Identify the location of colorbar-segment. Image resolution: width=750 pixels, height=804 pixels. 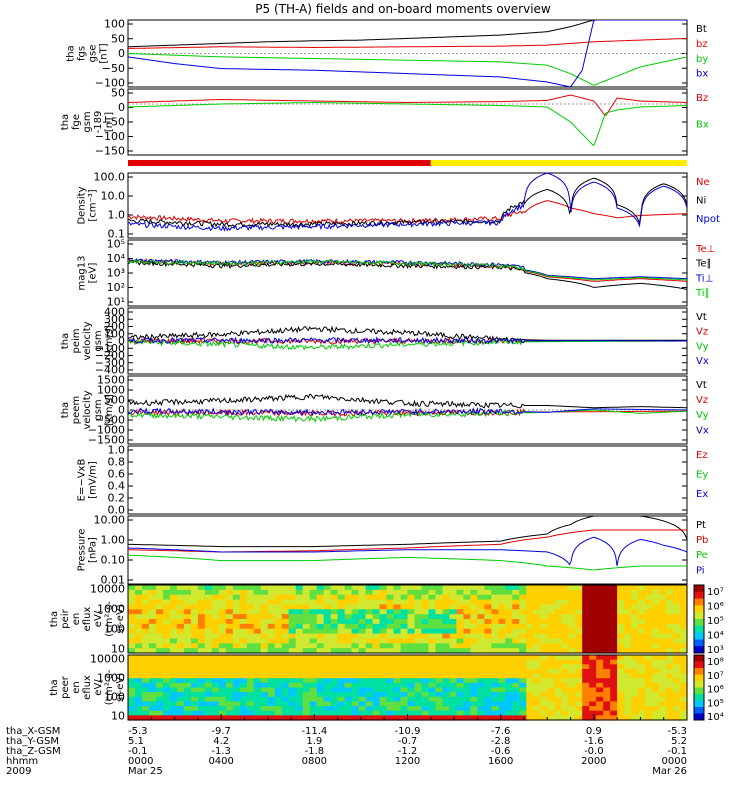
(699, 704).